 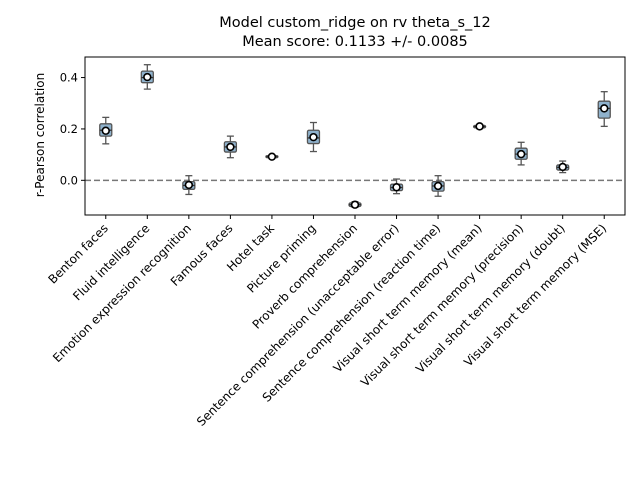 What do you see at coordinates (355, 42) in the screenshot?
I see `chart-title-line2: Mean score: 0.1133 +/- 0.0085` at bounding box center [355, 42].